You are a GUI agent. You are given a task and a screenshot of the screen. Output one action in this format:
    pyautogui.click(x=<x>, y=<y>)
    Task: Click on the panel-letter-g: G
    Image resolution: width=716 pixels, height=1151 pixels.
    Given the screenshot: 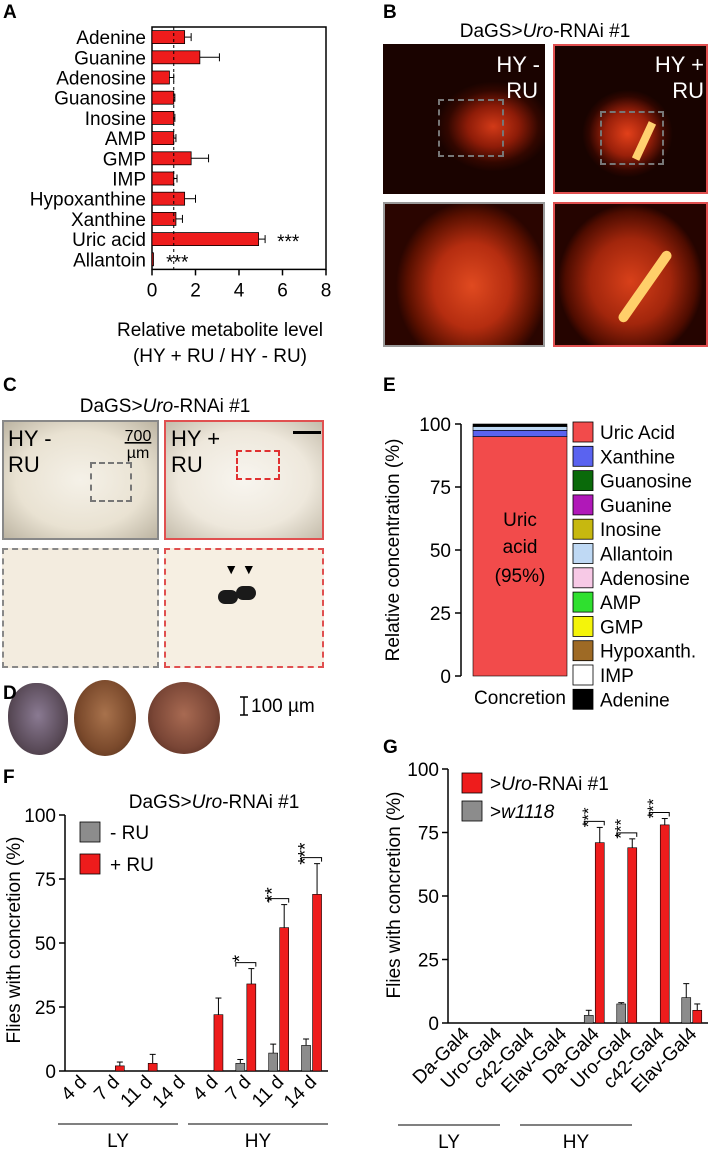 What is the action you would take?
    pyautogui.click(x=390, y=747)
    